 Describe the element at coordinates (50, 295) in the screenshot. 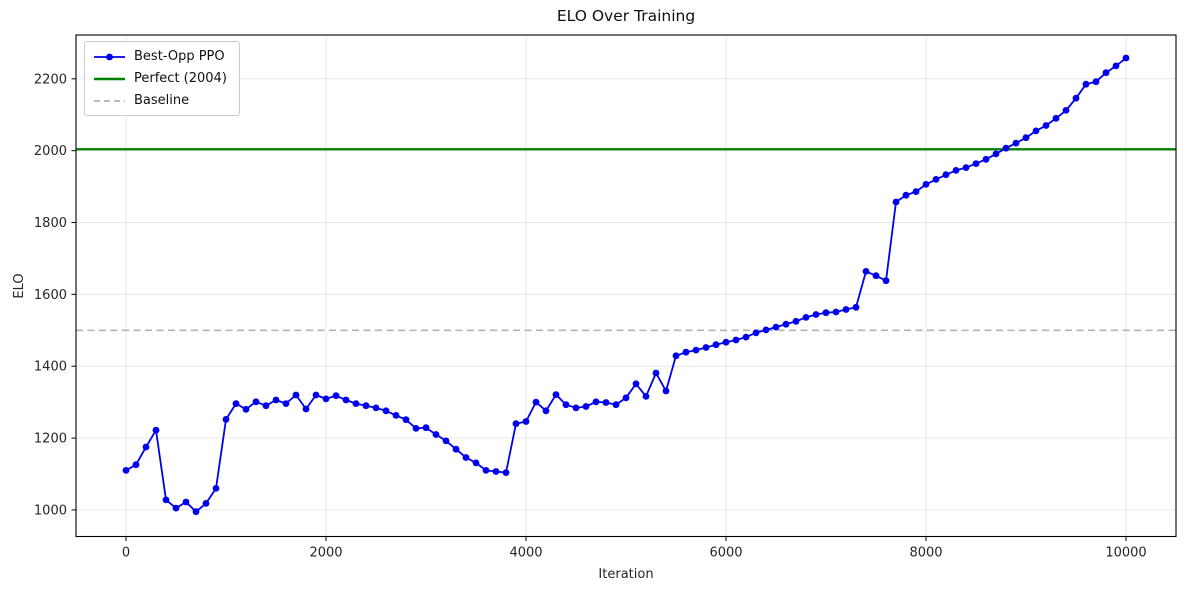

I see `y-tick-label: 1600` at that location.